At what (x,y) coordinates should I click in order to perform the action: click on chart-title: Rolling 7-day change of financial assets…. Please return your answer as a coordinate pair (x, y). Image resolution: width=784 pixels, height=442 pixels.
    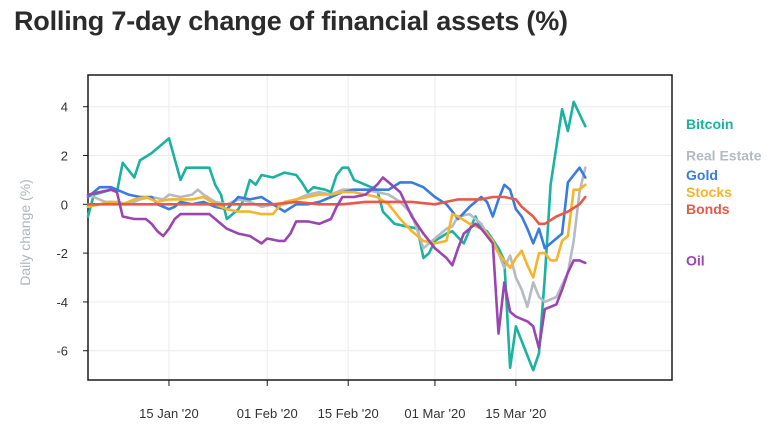
    Looking at the image, I should click on (291, 21).